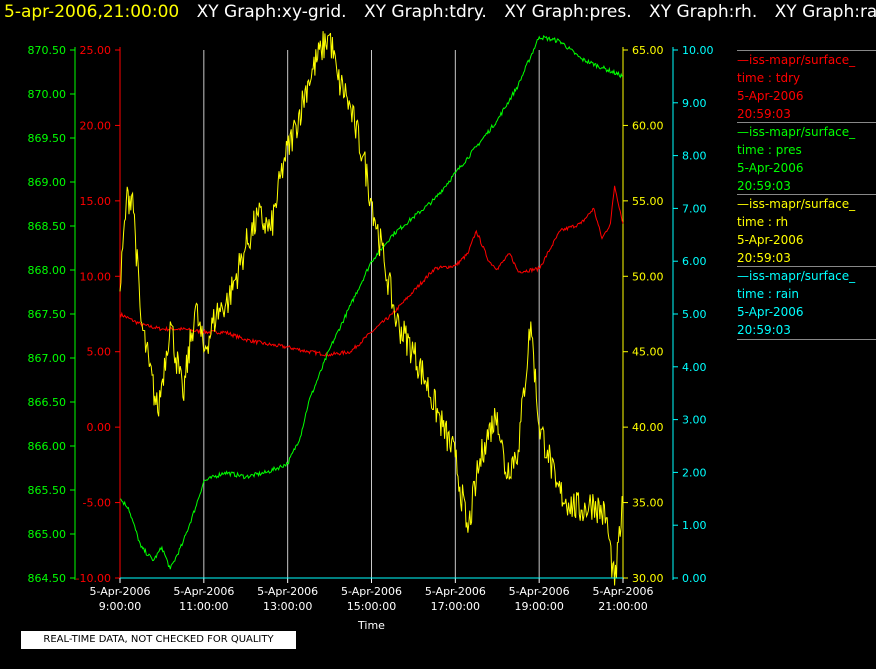 The image size is (876, 669). I want to click on rh-axis-tick-label: 30.00, so click(648, 578).